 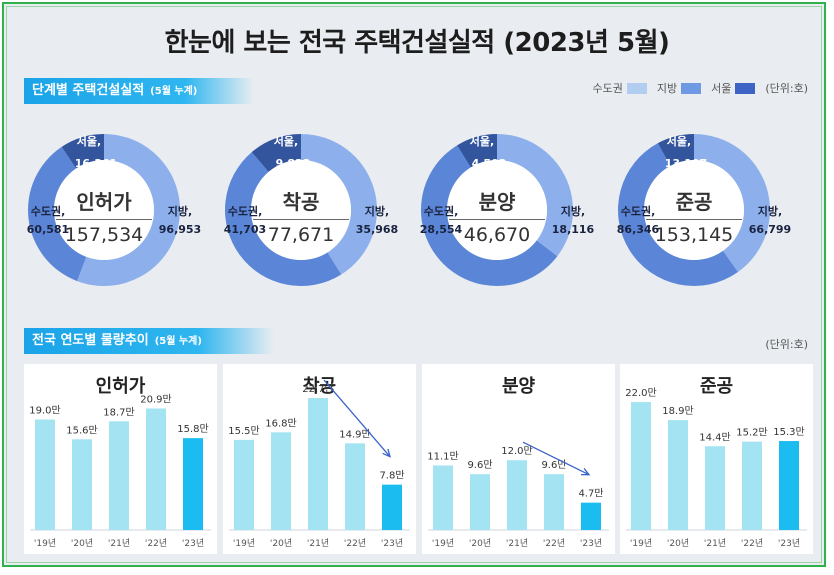 I want to click on bar-panel-title: 착공, so click(x=319, y=386).